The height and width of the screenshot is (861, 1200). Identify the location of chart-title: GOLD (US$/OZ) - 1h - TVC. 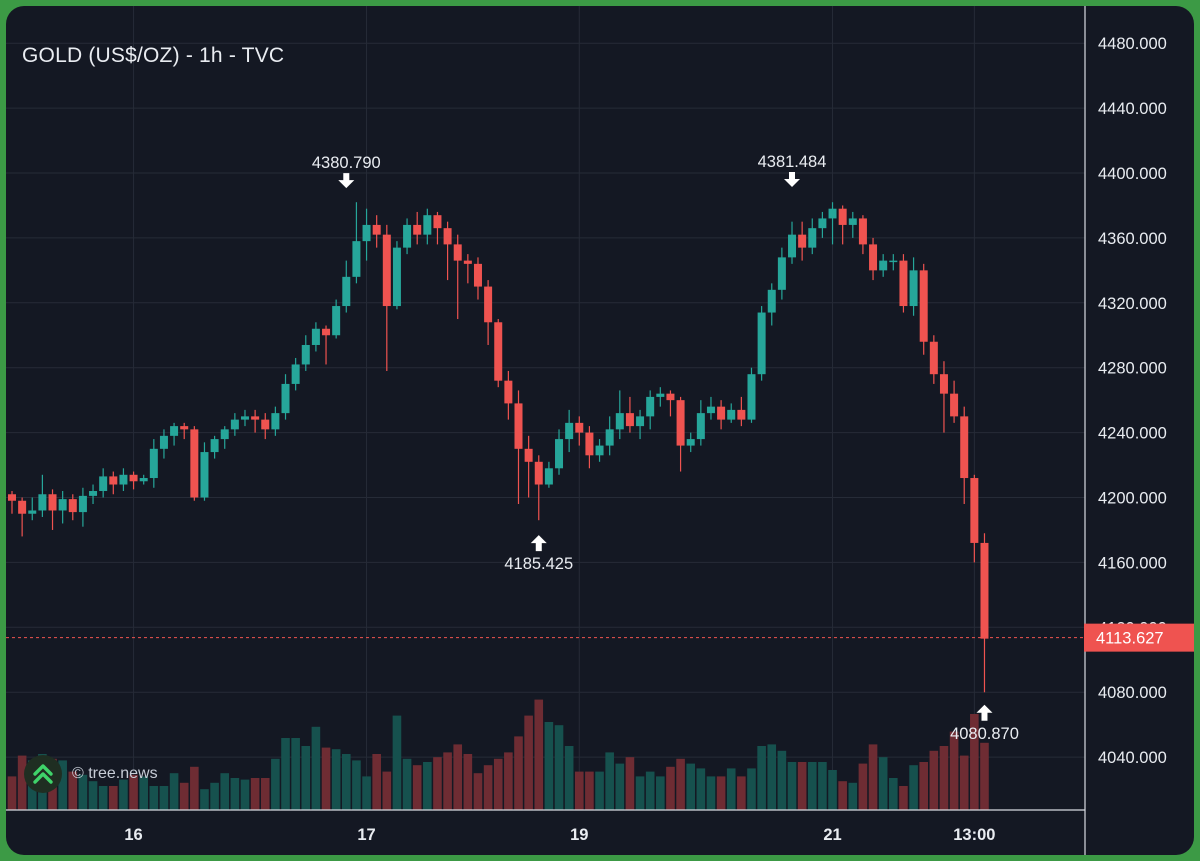
(153, 55).